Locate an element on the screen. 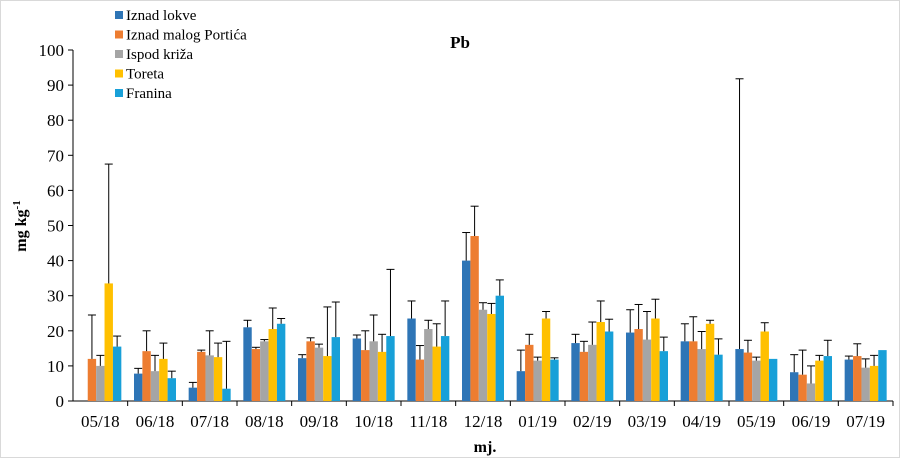  x-tick-label: 09/18 is located at coordinates (319, 421).